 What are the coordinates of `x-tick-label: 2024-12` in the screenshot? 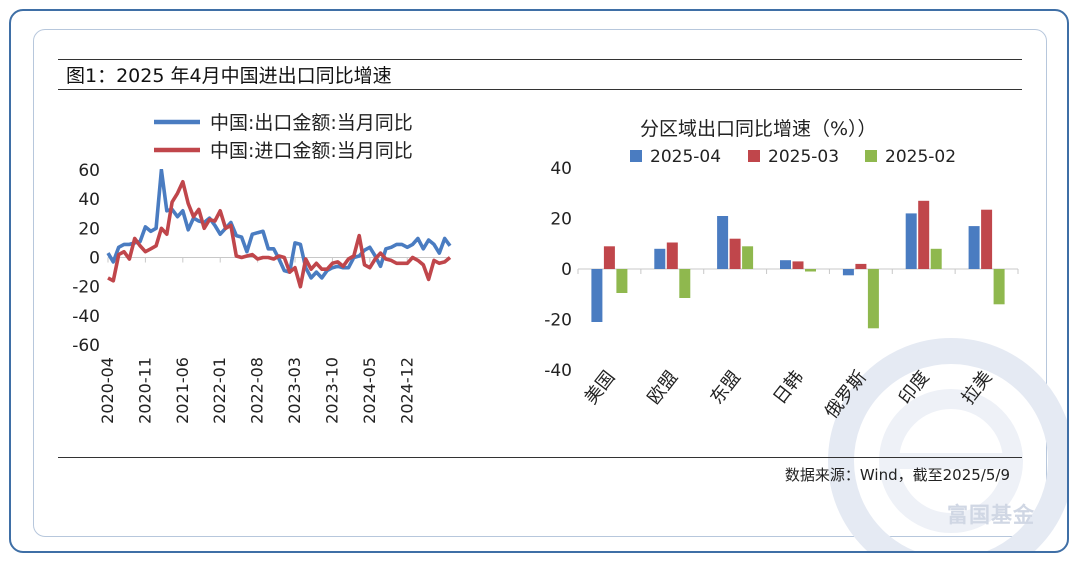 It's located at (406, 390).